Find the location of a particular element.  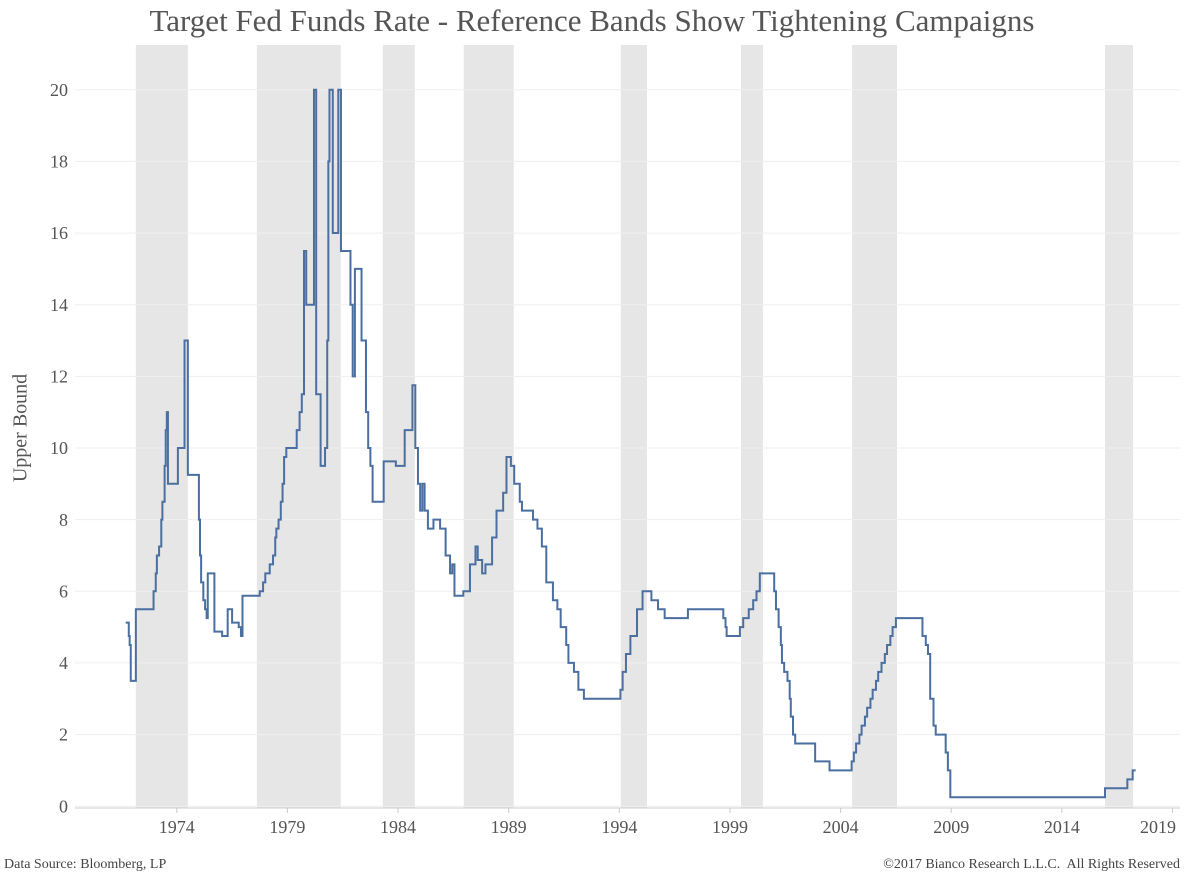

source-note: Data Source: Bloomberg, LP is located at coordinates (85, 864).